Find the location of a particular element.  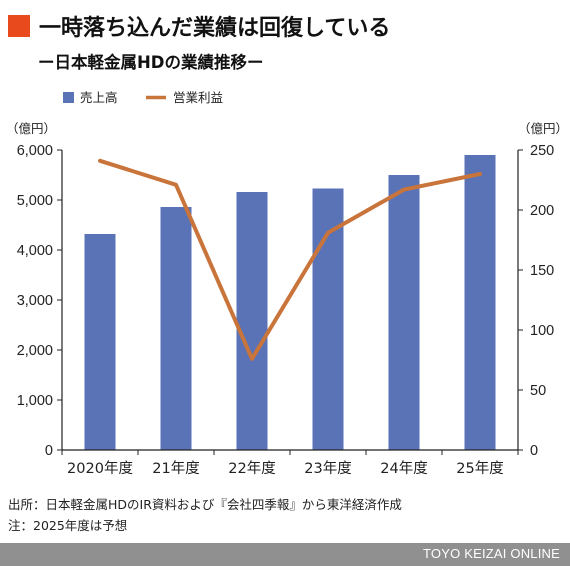

y-left-tick-label: 0 is located at coordinates (49, 451).